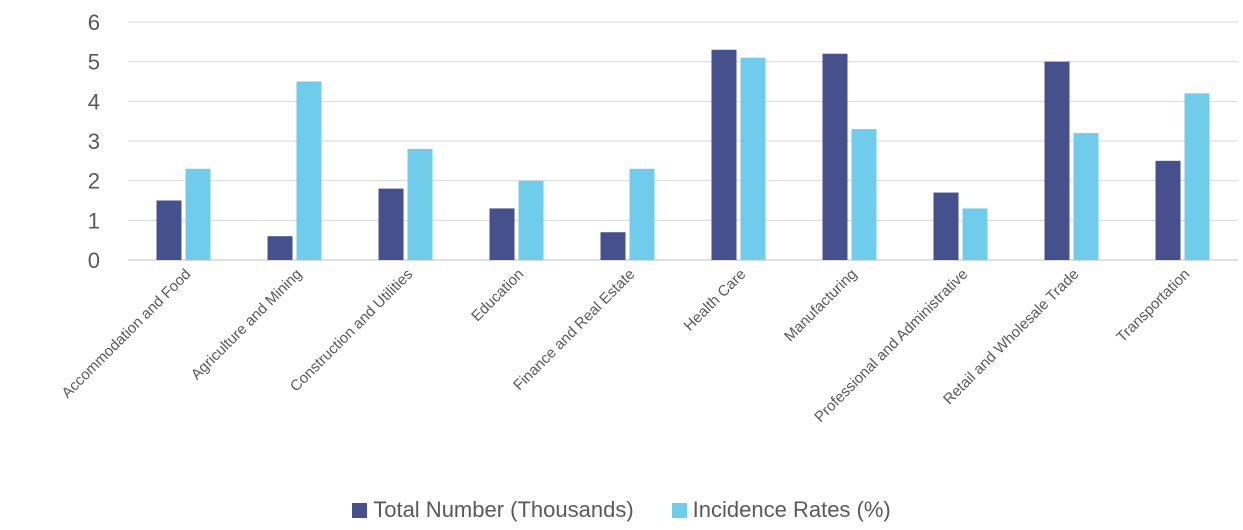 This screenshot has width=1243, height=530. What do you see at coordinates (791, 509) in the screenshot?
I see `legend-label-incidence-rates: Incidence Rates (%)` at bounding box center [791, 509].